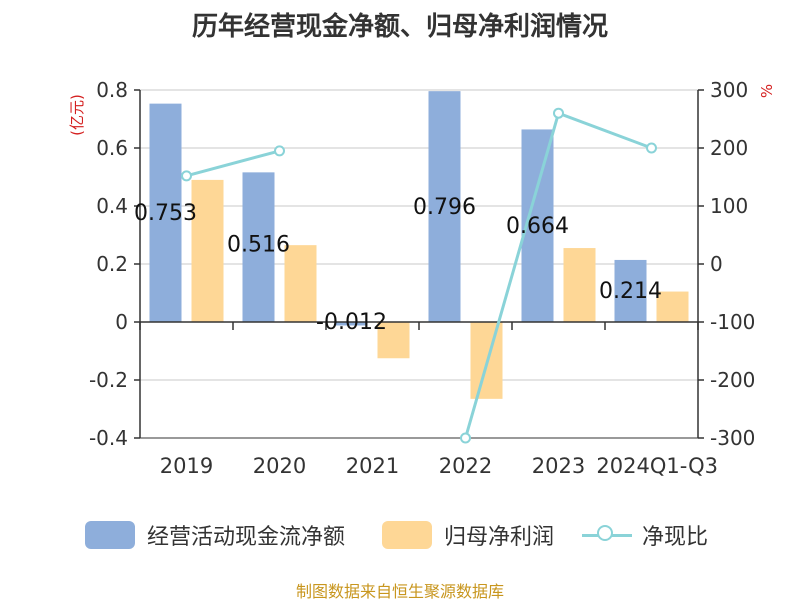  What do you see at coordinates (558, 466) in the screenshot?
I see `x-tick-label: 2023` at bounding box center [558, 466].